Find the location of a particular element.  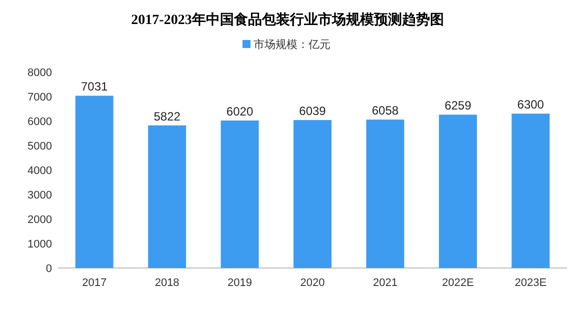

ytick: 8000 is located at coordinates (40, 73).